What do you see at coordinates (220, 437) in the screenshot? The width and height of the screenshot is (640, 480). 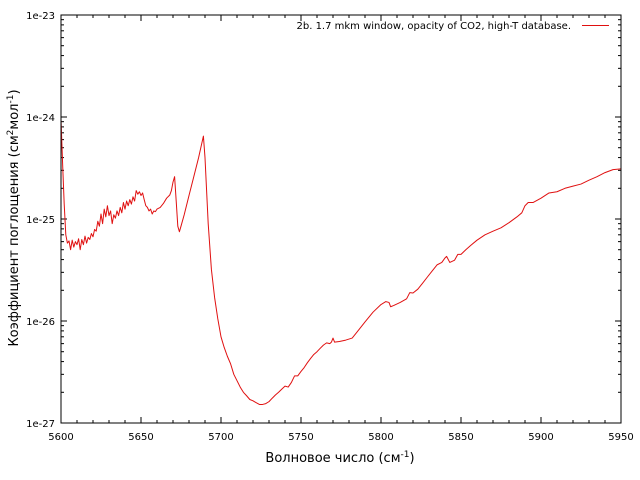 I see `x-tick-label: 5700` at bounding box center [220, 437].